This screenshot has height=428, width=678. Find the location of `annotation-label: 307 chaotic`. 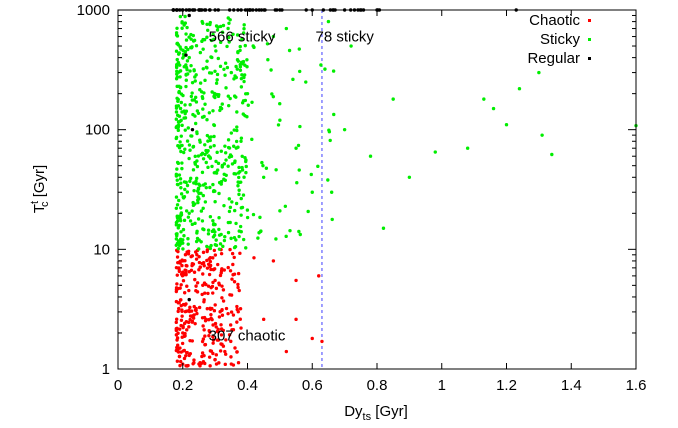

annotation-label: 307 chaotic is located at coordinates (247, 336).